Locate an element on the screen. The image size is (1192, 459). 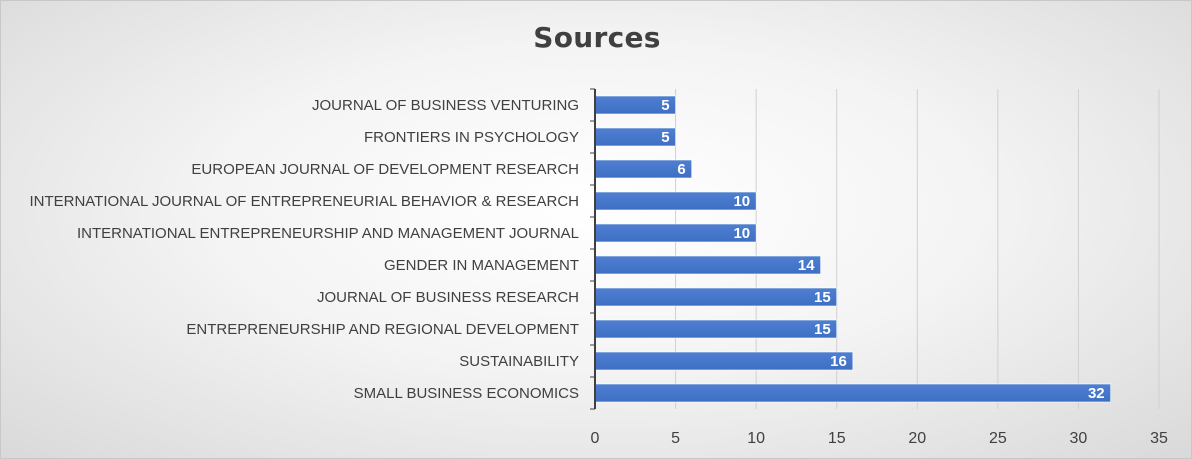
category-label: GENDER IN MANAGEMENT is located at coordinates (481, 265).